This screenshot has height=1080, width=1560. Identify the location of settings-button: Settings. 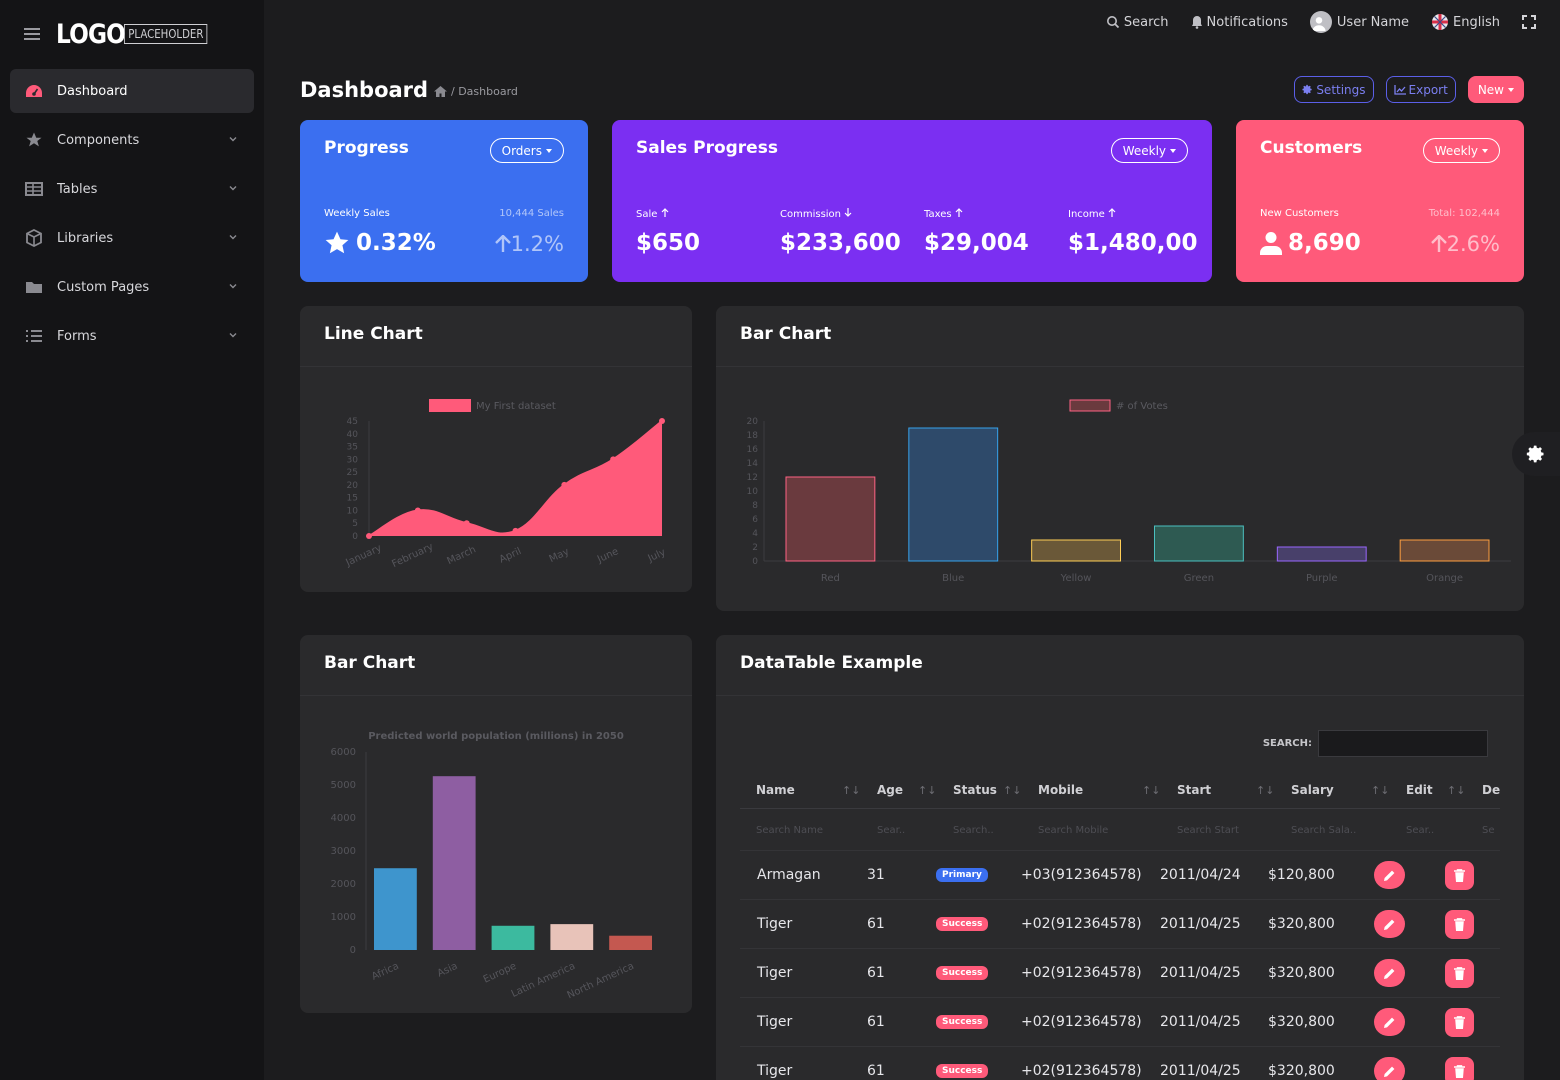
(1334, 89).